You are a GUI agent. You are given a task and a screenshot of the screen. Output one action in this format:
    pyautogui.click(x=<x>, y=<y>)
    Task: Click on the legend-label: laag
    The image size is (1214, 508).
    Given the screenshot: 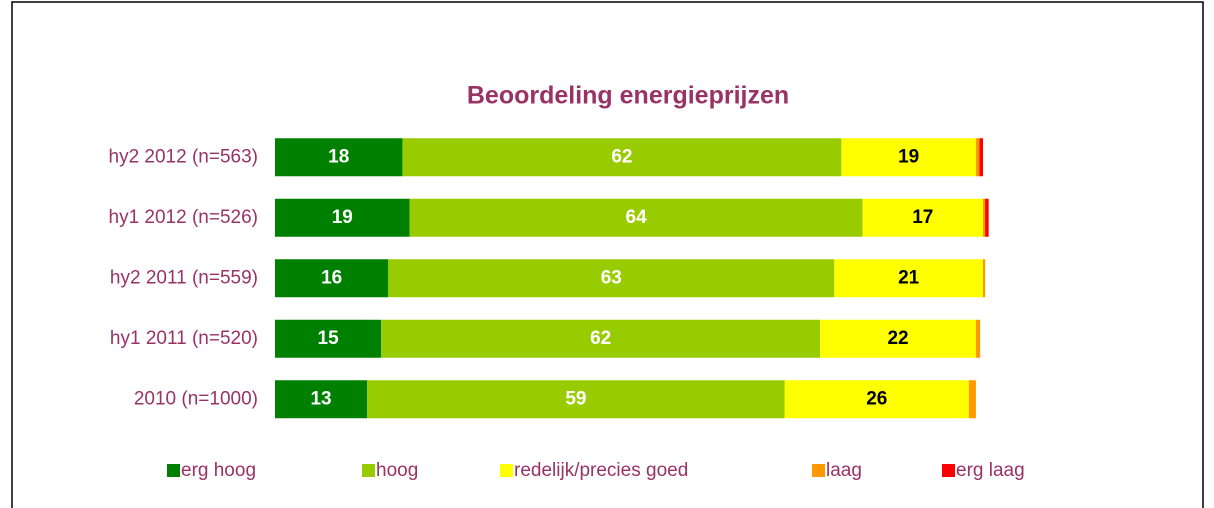 What is the action you would take?
    pyautogui.click(x=844, y=470)
    